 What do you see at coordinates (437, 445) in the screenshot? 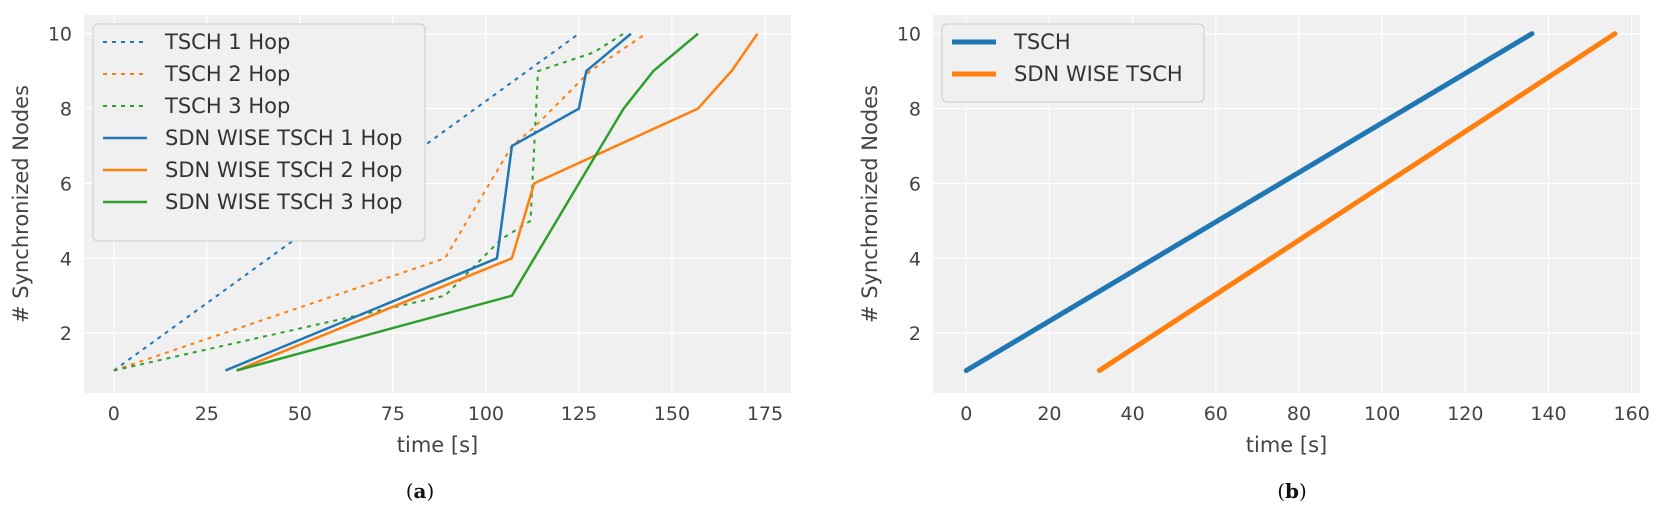
I see `x-axis-label-a: time [s]` at bounding box center [437, 445].